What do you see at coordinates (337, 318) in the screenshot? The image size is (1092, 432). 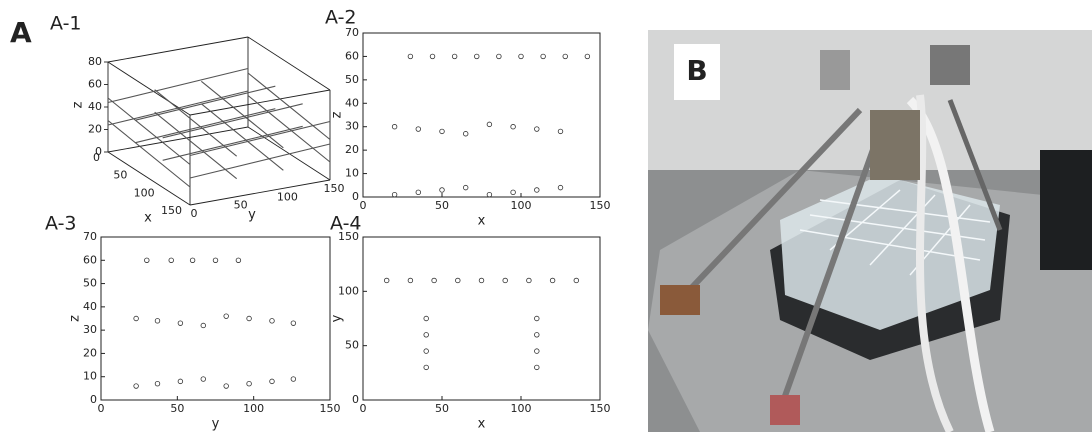 I see `y-axis-label: y` at bounding box center [337, 318].